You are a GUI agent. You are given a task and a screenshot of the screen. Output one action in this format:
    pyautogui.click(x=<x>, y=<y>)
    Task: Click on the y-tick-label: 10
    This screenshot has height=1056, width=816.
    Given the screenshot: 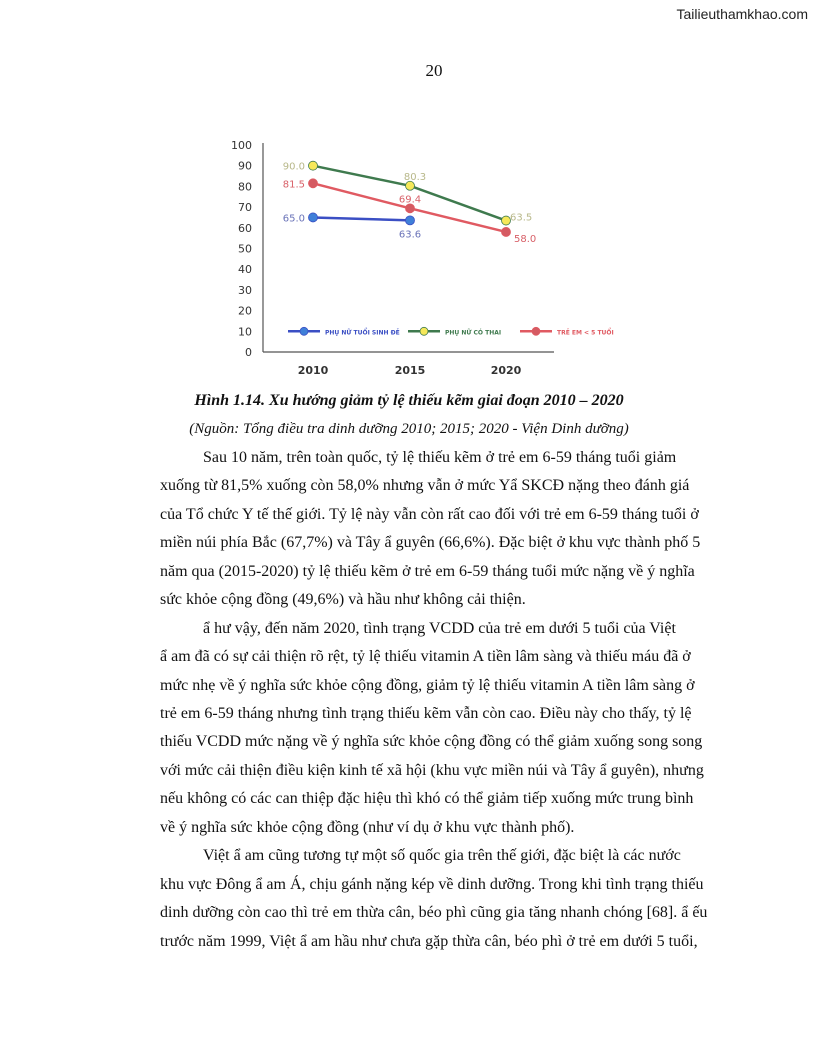 What is the action you would take?
    pyautogui.click(x=245, y=331)
    